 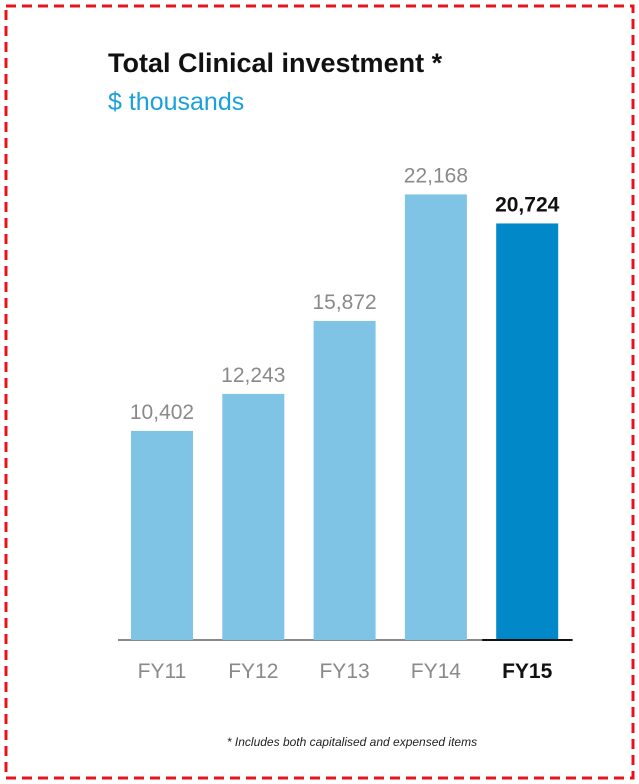 What do you see at coordinates (436, 671) in the screenshot?
I see `x-tick-label: FY14` at bounding box center [436, 671].